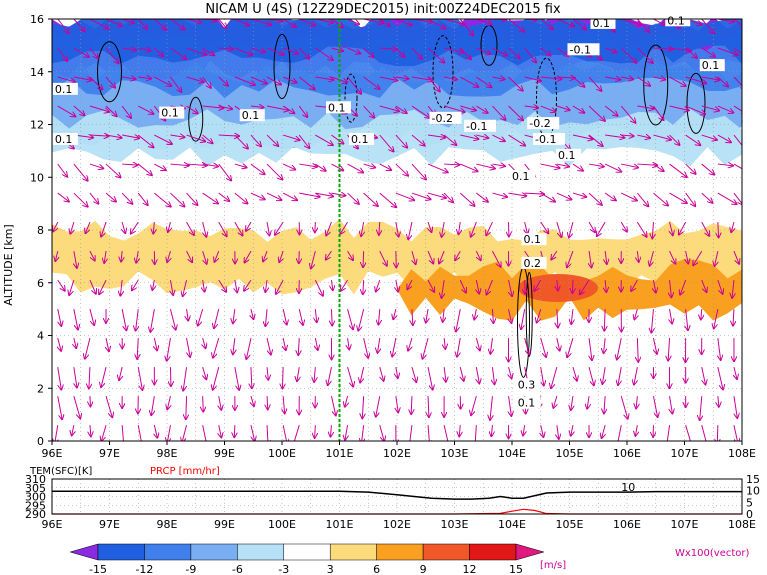  Describe the element at coordinates (337, 107) in the screenshot. I see `contour-label: 0.1` at that location.